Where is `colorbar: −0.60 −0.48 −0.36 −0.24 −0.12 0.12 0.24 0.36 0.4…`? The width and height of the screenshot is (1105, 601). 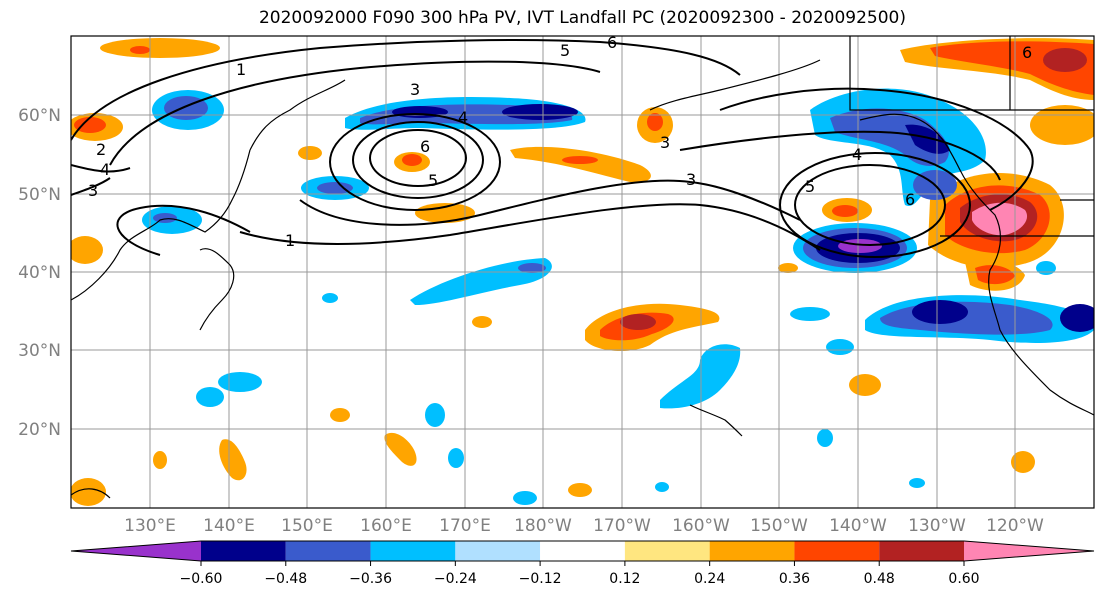
colorbar: −0.60 −0.48 −0.36 −0.24 −0.12 0.12 0.24 0.36 0.4… is located at coordinates (582, 563).